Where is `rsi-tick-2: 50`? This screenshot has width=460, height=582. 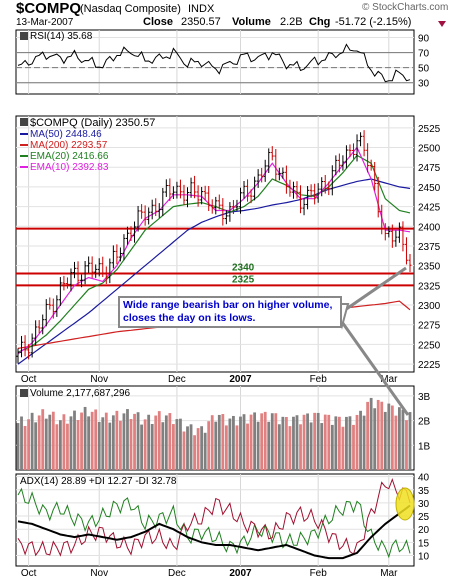 rsi-tick-2: 50 is located at coordinates (424, 69).